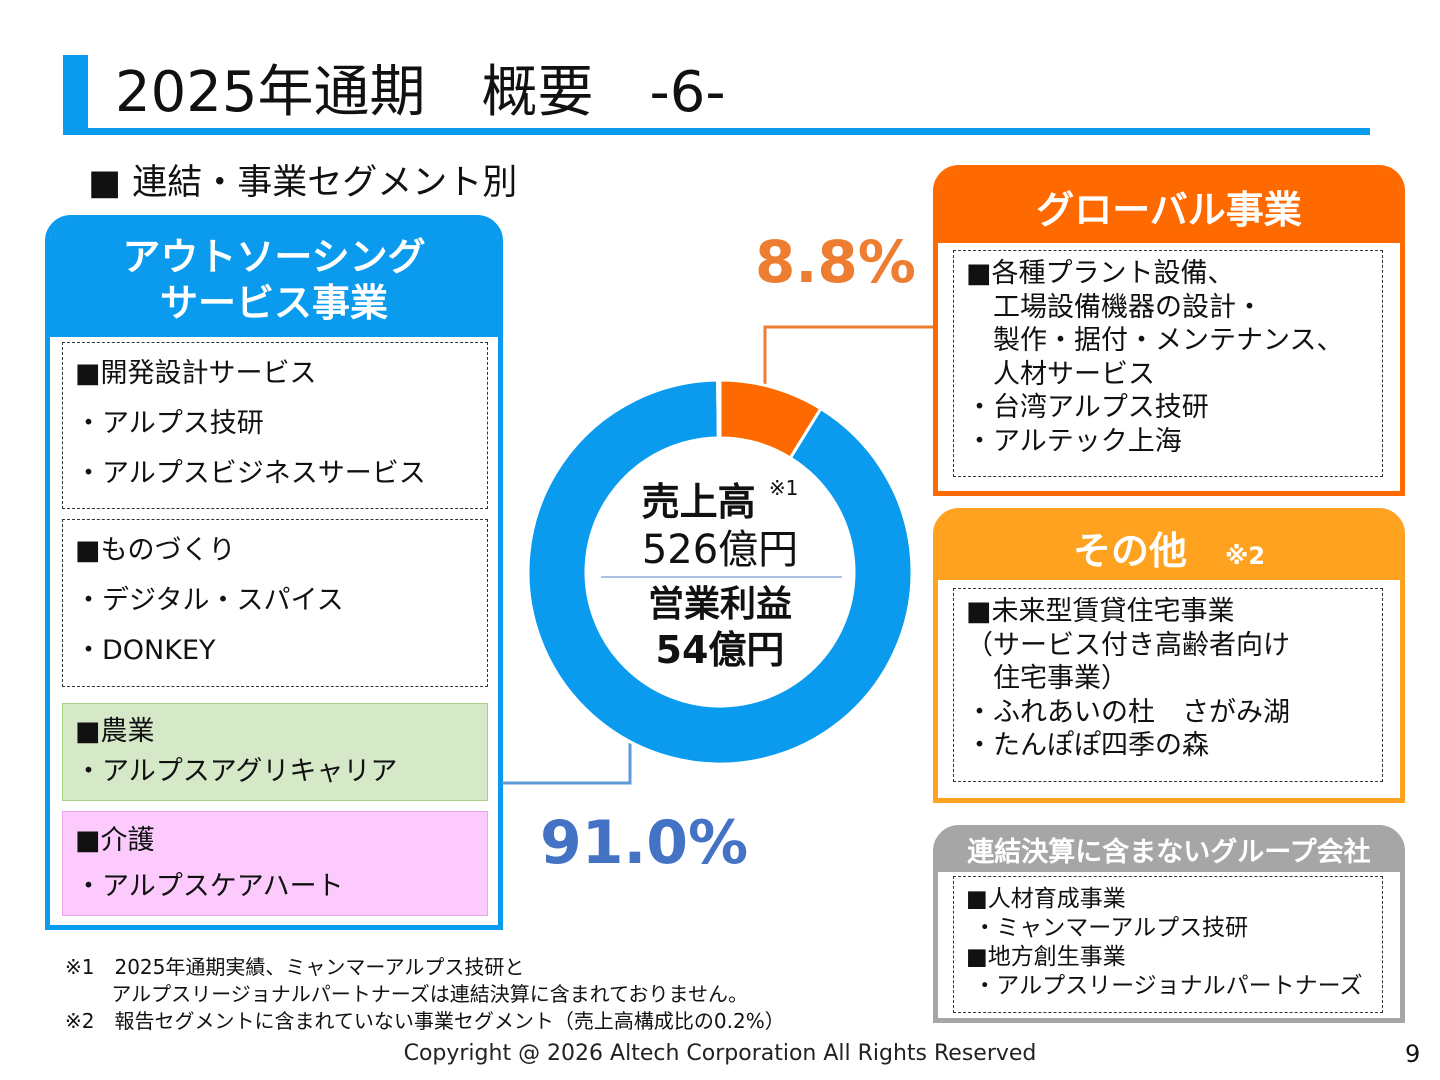  Describe the element at coordinates (75, 95) in the screenshot. I see `title-accent-bar` at that location.